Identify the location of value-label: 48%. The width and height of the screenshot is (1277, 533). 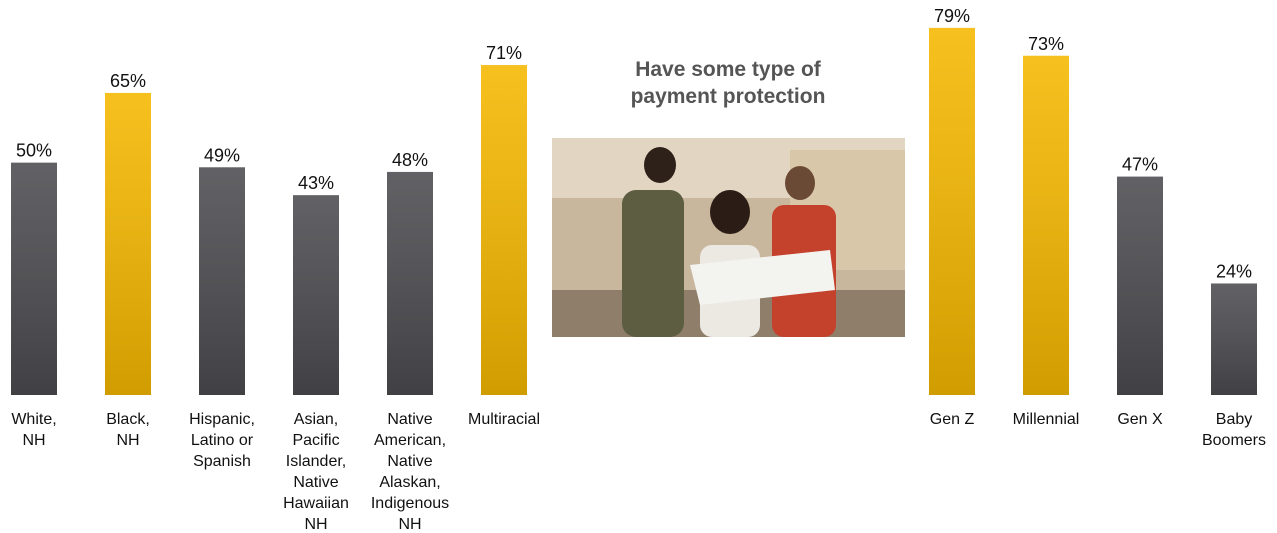
(410, 160).